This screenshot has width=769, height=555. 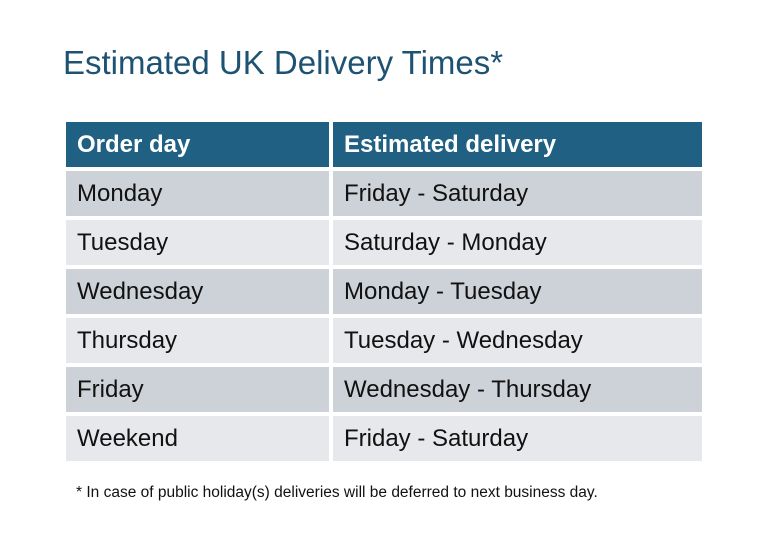 What do you see at coordinates (197, 389) in the screenshot?
I see `order-day-cell: Friday` at bounding box center [197, 389].